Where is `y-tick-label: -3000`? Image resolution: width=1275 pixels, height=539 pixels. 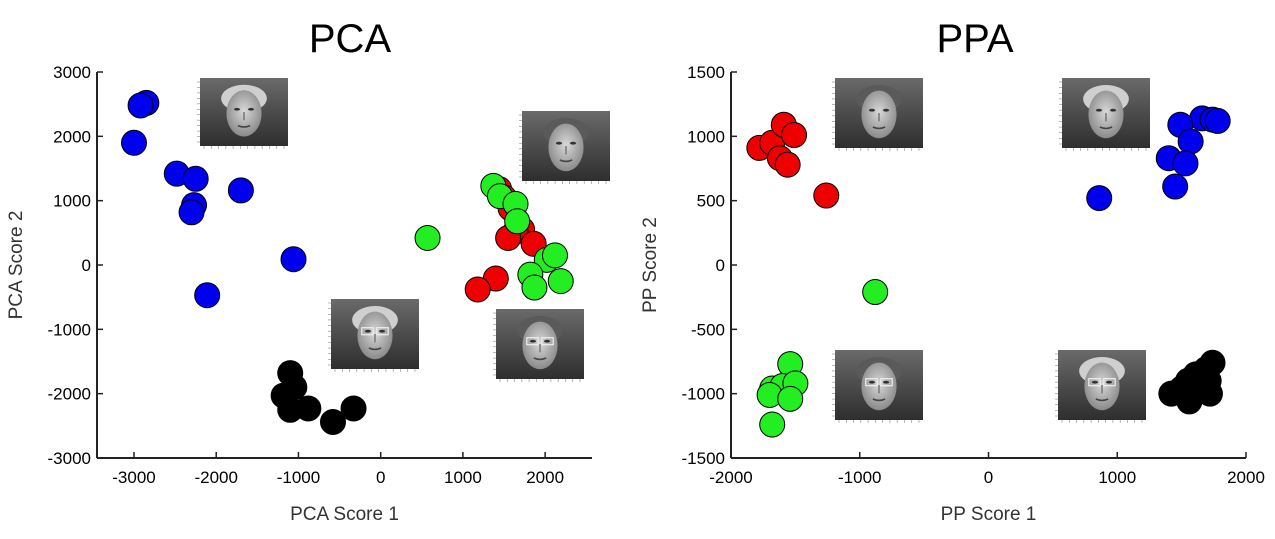
y-tick-label: -3000 is located at coordinates (69, 458).